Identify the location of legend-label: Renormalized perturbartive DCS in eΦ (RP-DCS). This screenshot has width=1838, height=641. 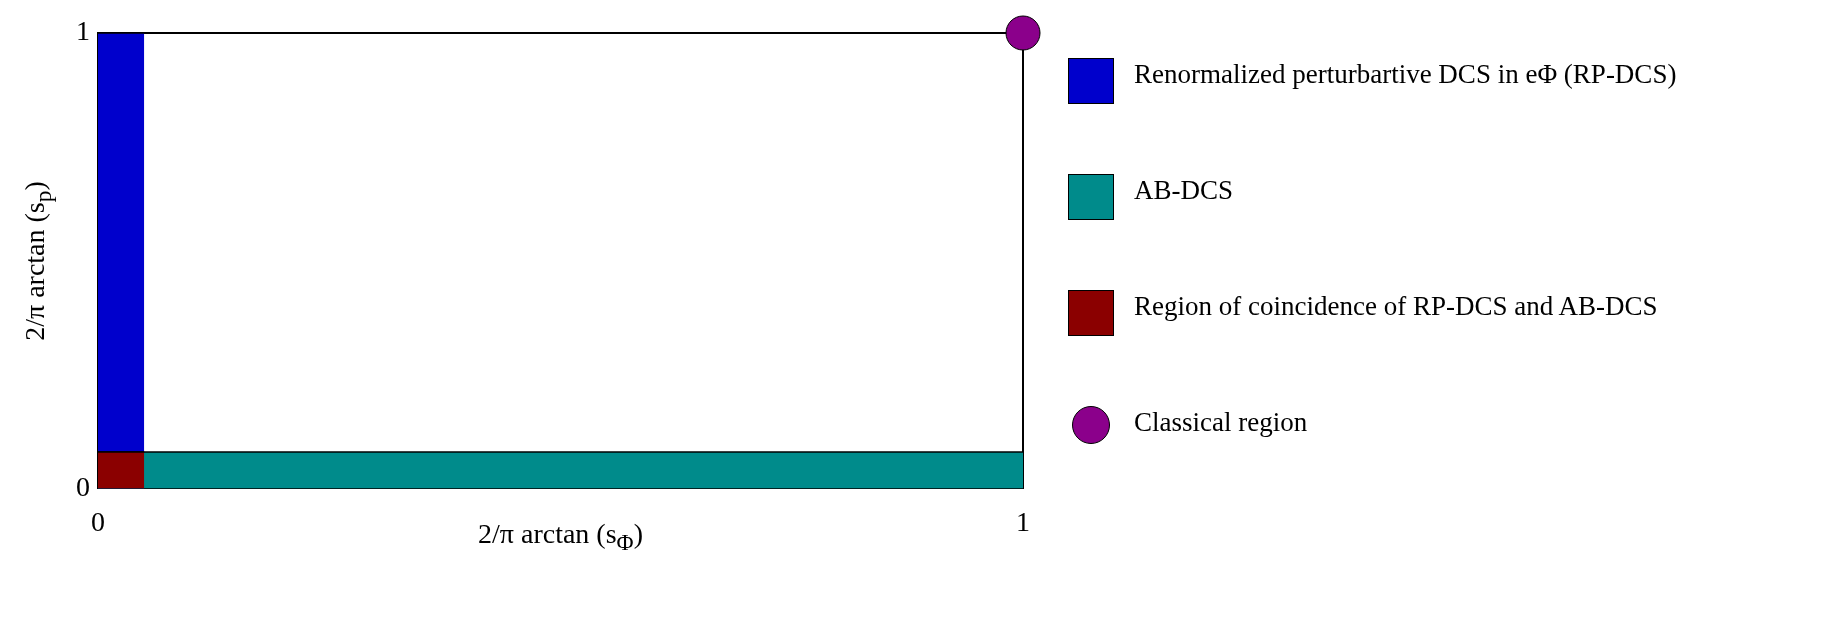
(1405, 73).